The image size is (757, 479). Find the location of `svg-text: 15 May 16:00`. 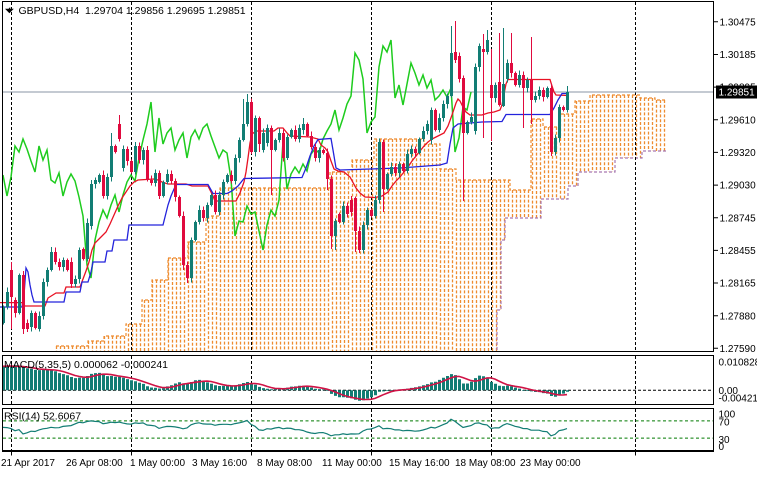

svg-text: 15 May 16:00 is located at coordinates (419, 463).